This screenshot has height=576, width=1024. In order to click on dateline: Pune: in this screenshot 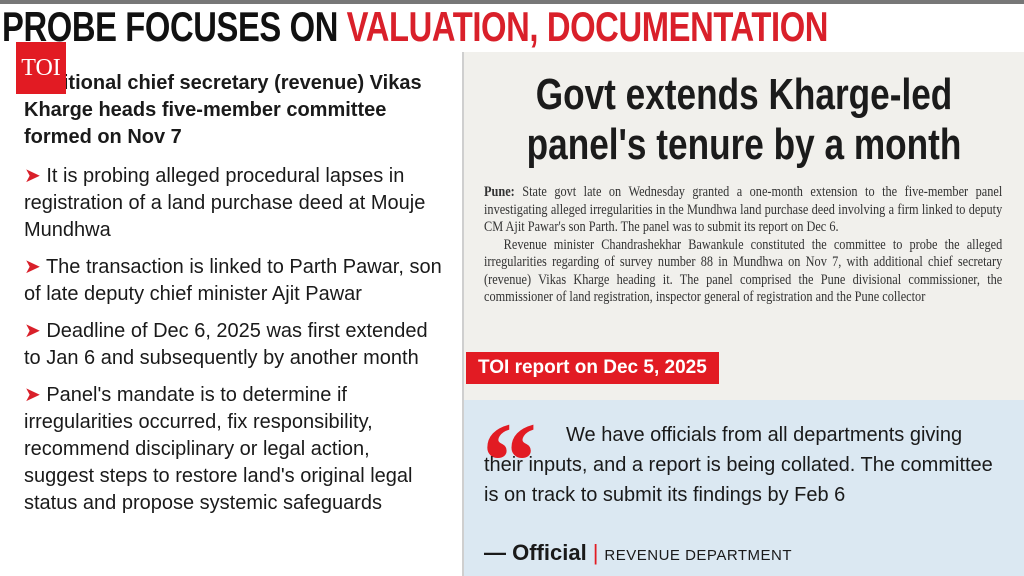, I will do `click(499, 192)`.